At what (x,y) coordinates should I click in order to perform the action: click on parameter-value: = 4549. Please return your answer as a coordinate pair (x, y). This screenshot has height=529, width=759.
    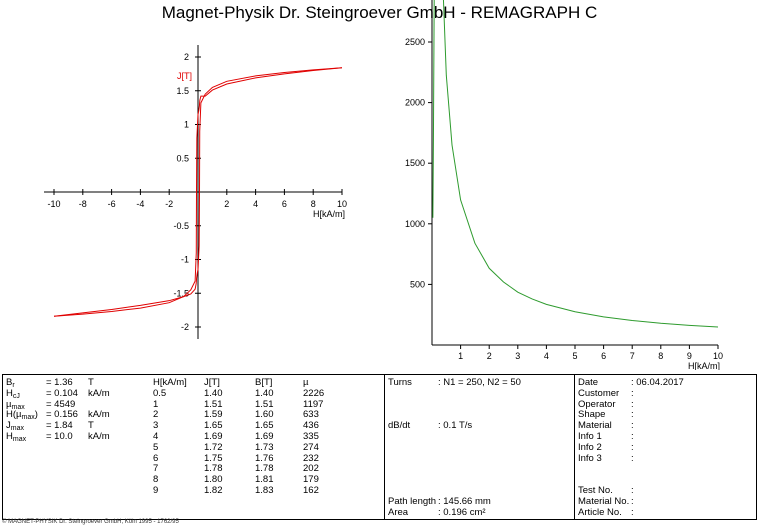
    Looking at the image, I should click on (61, 404).